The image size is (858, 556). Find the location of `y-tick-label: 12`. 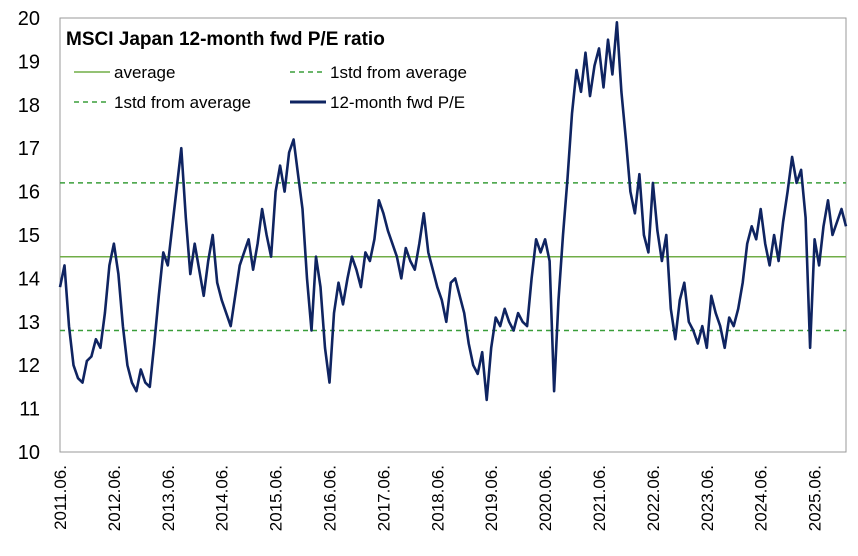

y-tick-label: 12 is located at coordinates (29, 366).